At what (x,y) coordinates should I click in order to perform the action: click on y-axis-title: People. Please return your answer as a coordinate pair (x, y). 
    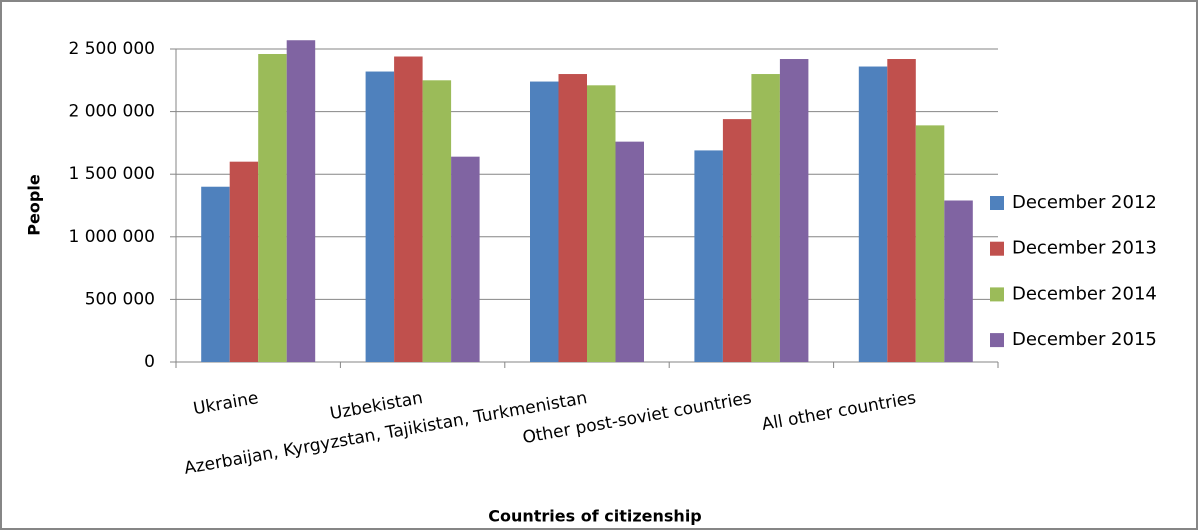
    Looking at the image, I should click on (34, 205).